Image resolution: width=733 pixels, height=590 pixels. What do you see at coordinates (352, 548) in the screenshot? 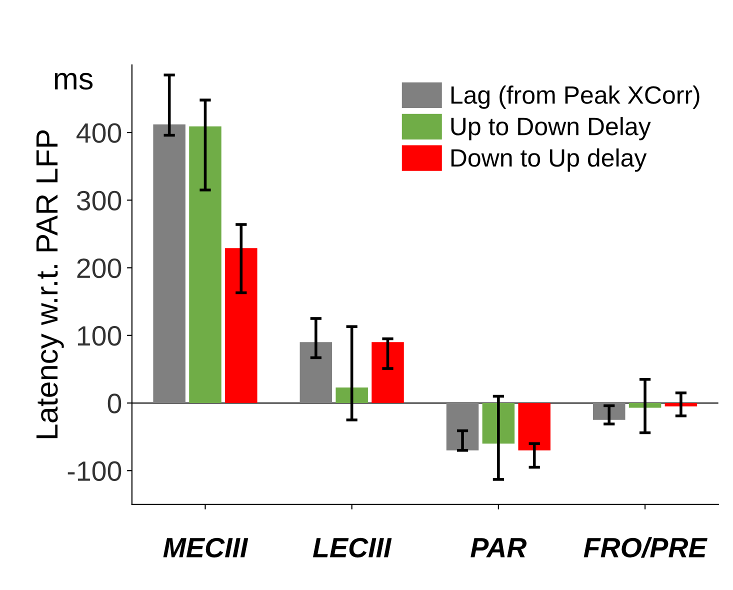
I see `x-tick-label: LECIII` at bounding box center [352, 548].